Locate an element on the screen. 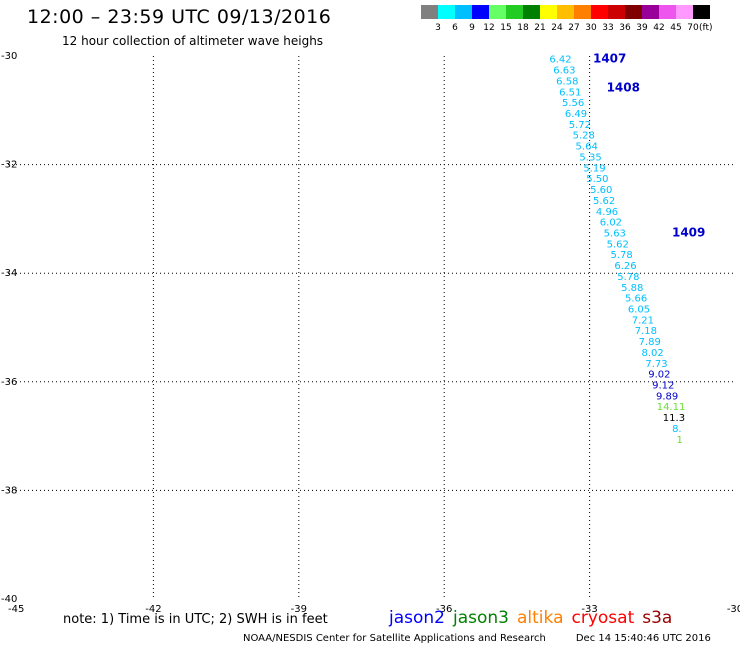 The height and width of the screenshot is (650, 740). colorbar-label: 45 is located at coordinates (676, 28).